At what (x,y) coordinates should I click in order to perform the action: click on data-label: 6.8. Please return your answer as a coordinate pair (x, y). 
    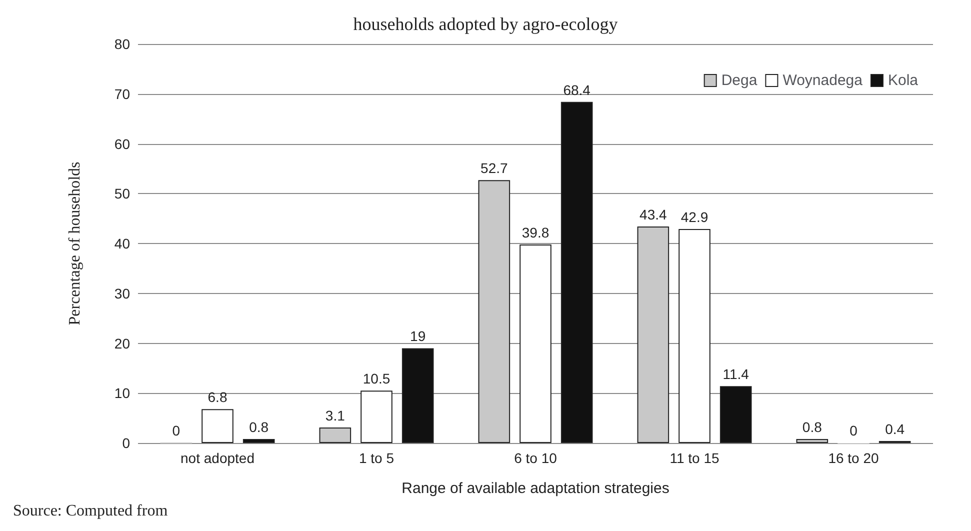
    Looking at the image, I should click on (218, 397).